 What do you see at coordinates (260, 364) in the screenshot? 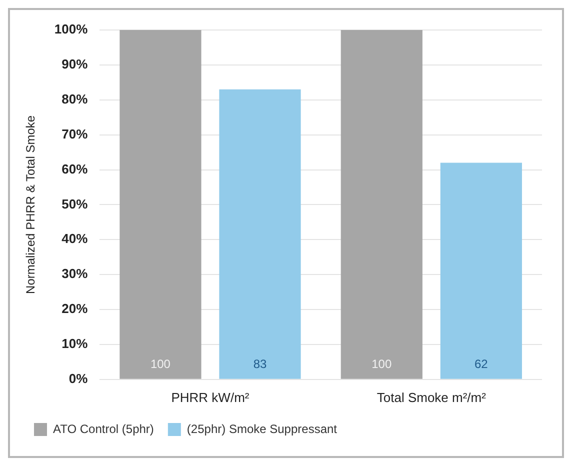
I see `data-label: 83` at bounding box center [260, 364].